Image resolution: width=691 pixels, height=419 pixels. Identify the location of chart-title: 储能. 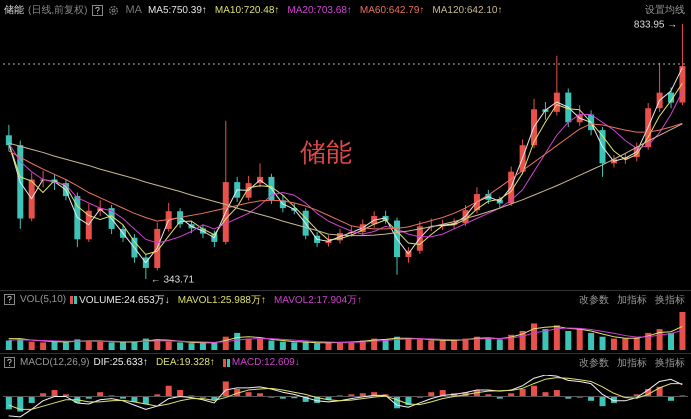
(14, 10).